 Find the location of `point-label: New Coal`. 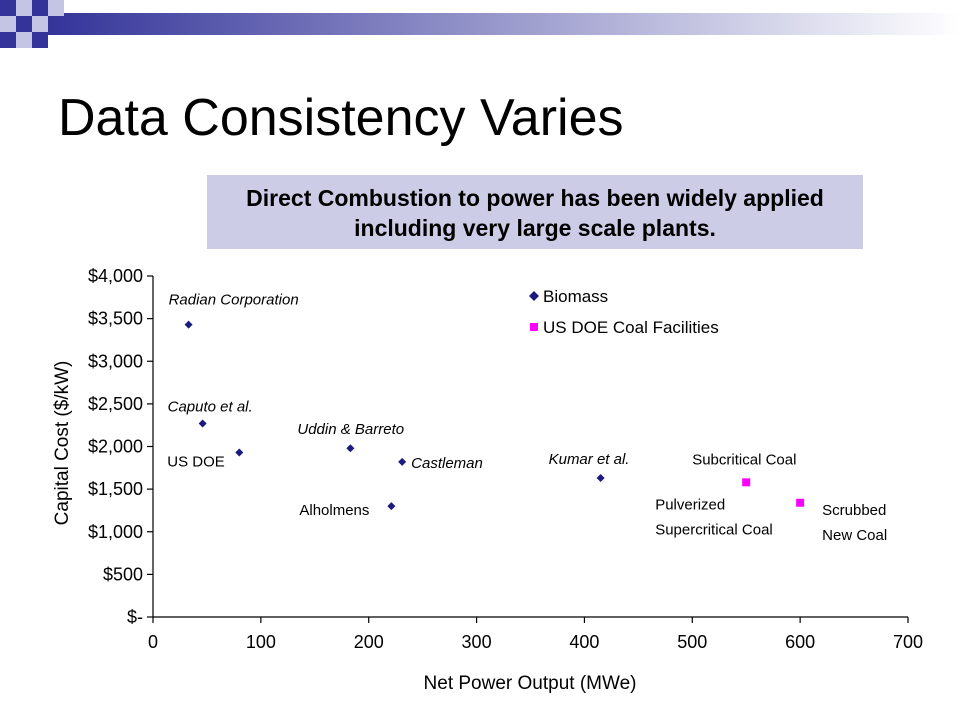

point-label: New Coal is located at coordinates (854, 535).